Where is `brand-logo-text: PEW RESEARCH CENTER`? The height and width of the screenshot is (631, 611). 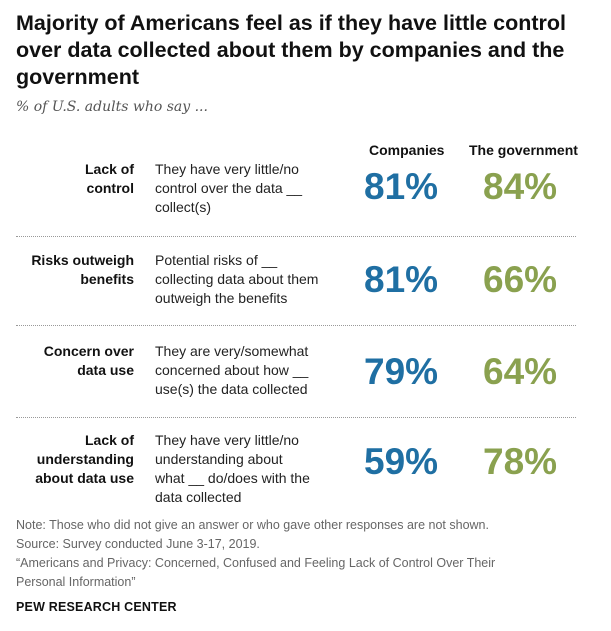 brand-logo-text: PEW RESEARCH CENTER is located at coordinates (96, 607).